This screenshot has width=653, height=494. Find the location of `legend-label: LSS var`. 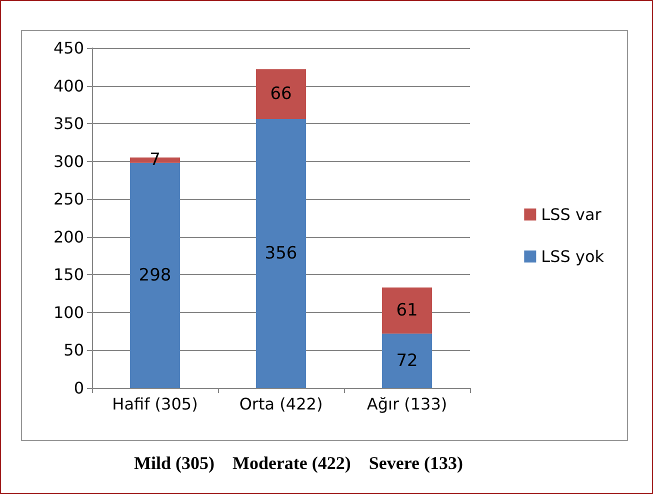

legend-label: LSS var is located at coordinates (571, 214).